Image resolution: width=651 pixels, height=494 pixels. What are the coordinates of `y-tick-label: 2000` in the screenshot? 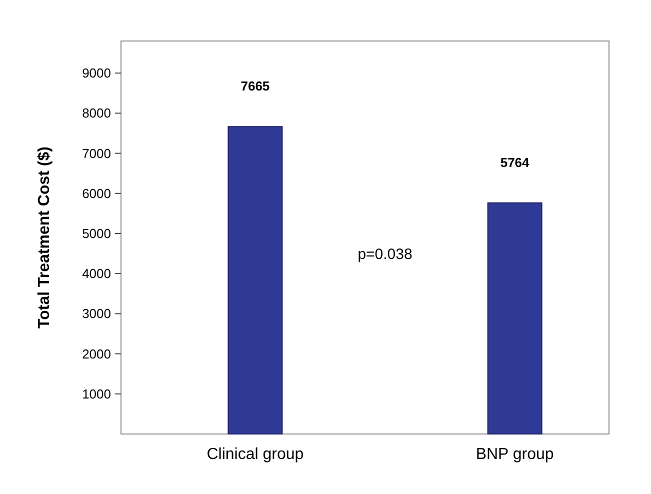 It's located at (96, 354).